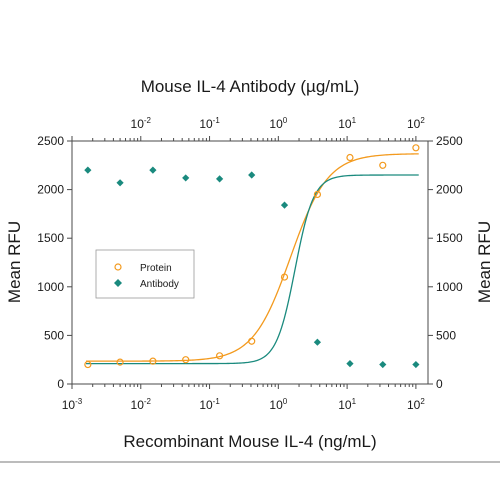 The width and height of the screenshot is (500, 500). What do you see at coordinates (449, 141) in the screenshot?
I see `y-tick-label-right: 2500` at bounding box center [449, 141].